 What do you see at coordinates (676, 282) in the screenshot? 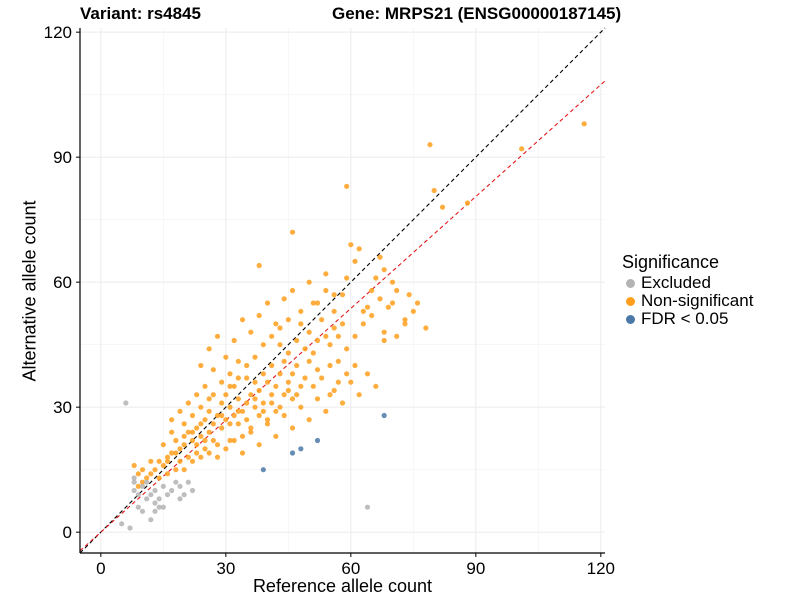
I see `legend-label-excluded: Excluded` at bounding box center [676, 282].